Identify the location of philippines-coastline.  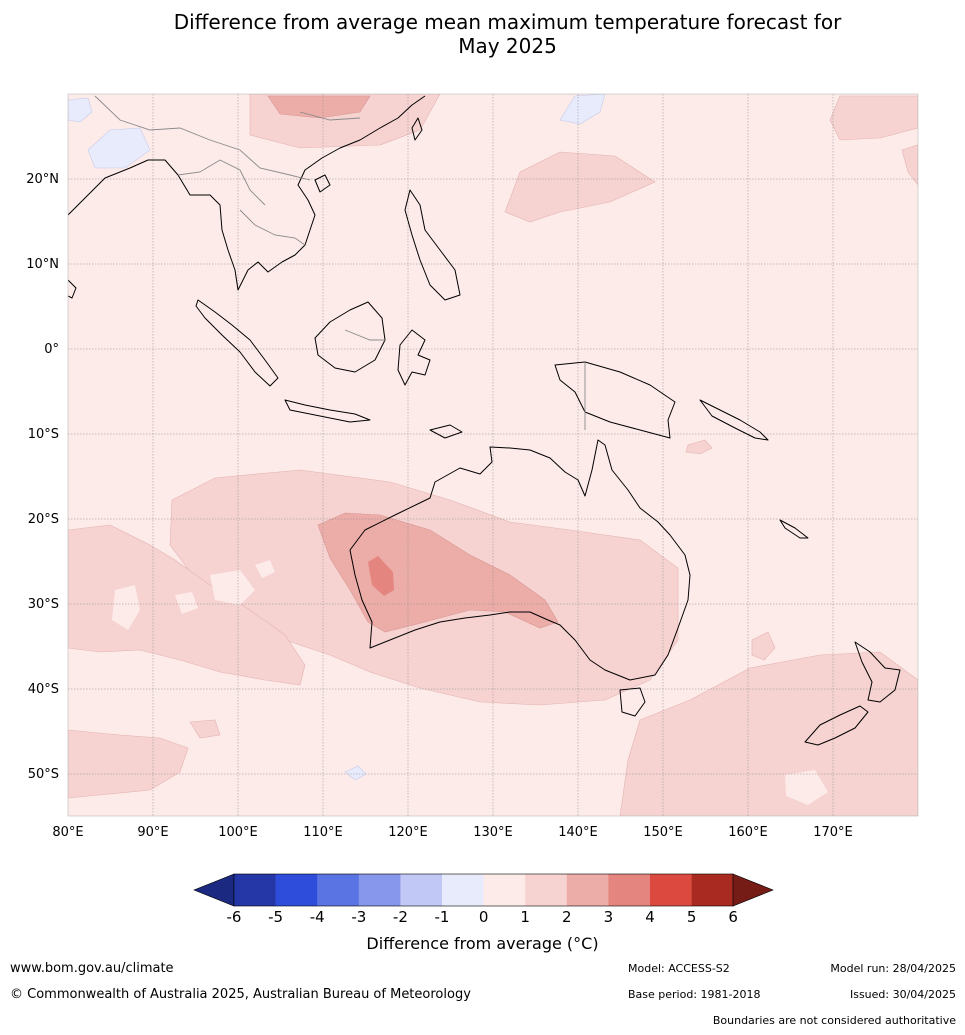
(432, 245).